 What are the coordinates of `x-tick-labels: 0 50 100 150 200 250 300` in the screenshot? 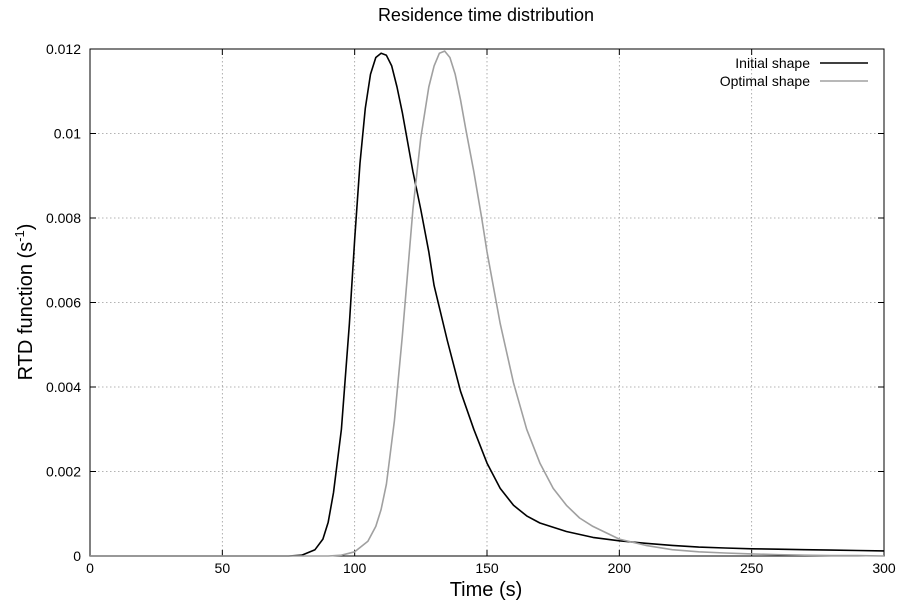 It's located at (491, 568).